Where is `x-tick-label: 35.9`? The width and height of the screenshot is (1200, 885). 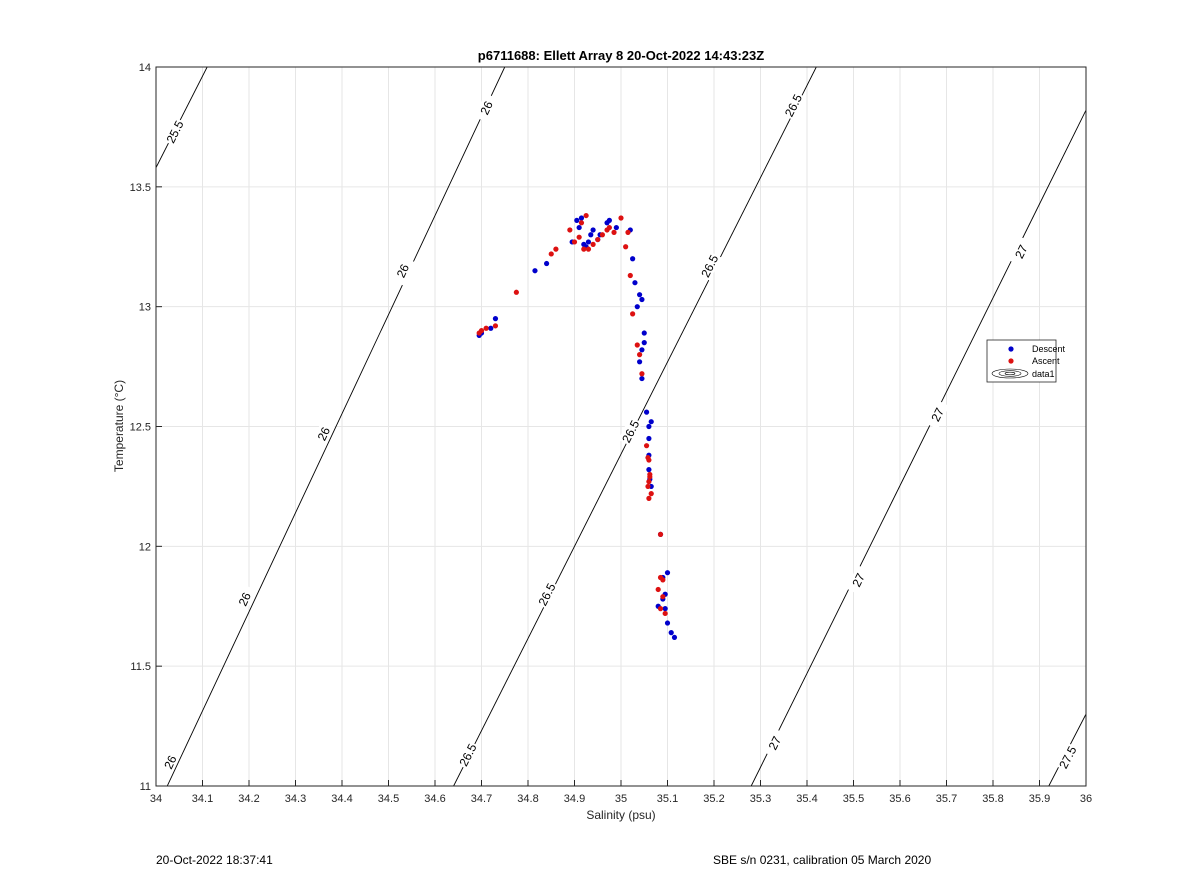 x-tick-label: 35.9 is located at coordinates (1039, 799).